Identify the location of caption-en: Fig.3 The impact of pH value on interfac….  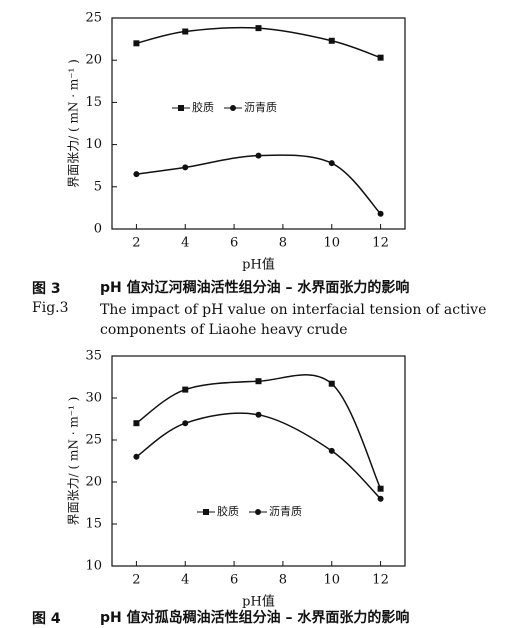
(277, 321).